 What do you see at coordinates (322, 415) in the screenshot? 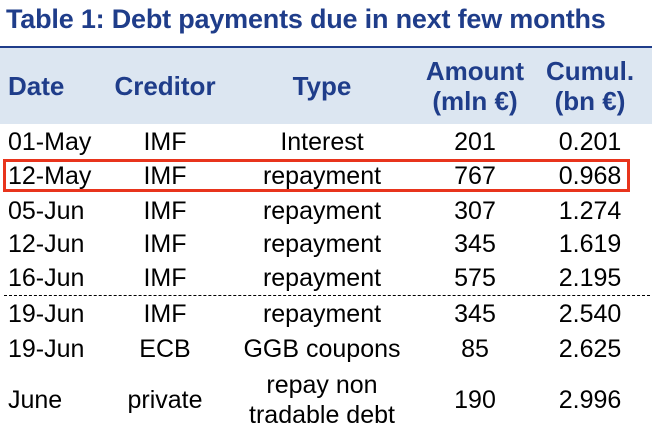
I see `cell-type-text-line2: tradable debt` at bounding box center [322, 415].